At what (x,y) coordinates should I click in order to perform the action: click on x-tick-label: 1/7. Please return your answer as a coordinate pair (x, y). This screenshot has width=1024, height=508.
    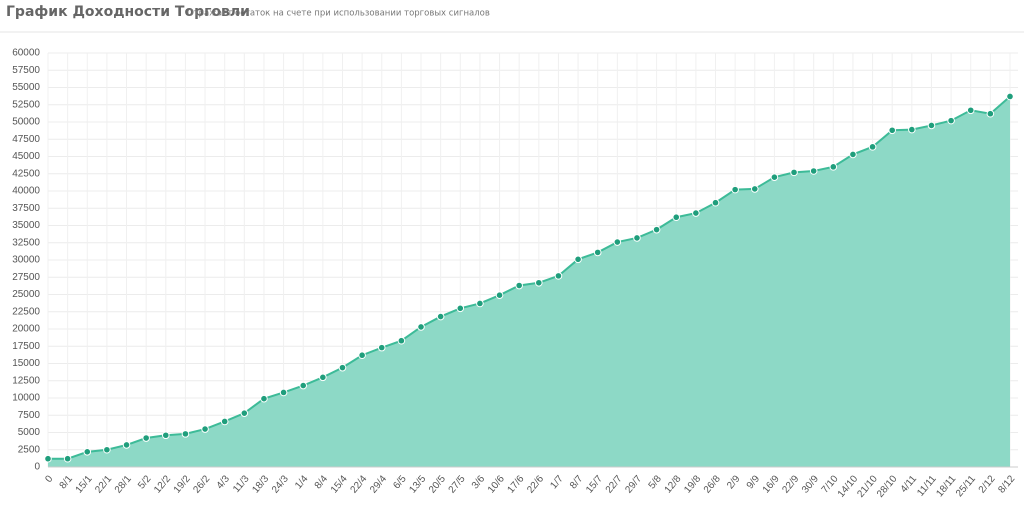
    Looking at the image, I should click on (557, 482).